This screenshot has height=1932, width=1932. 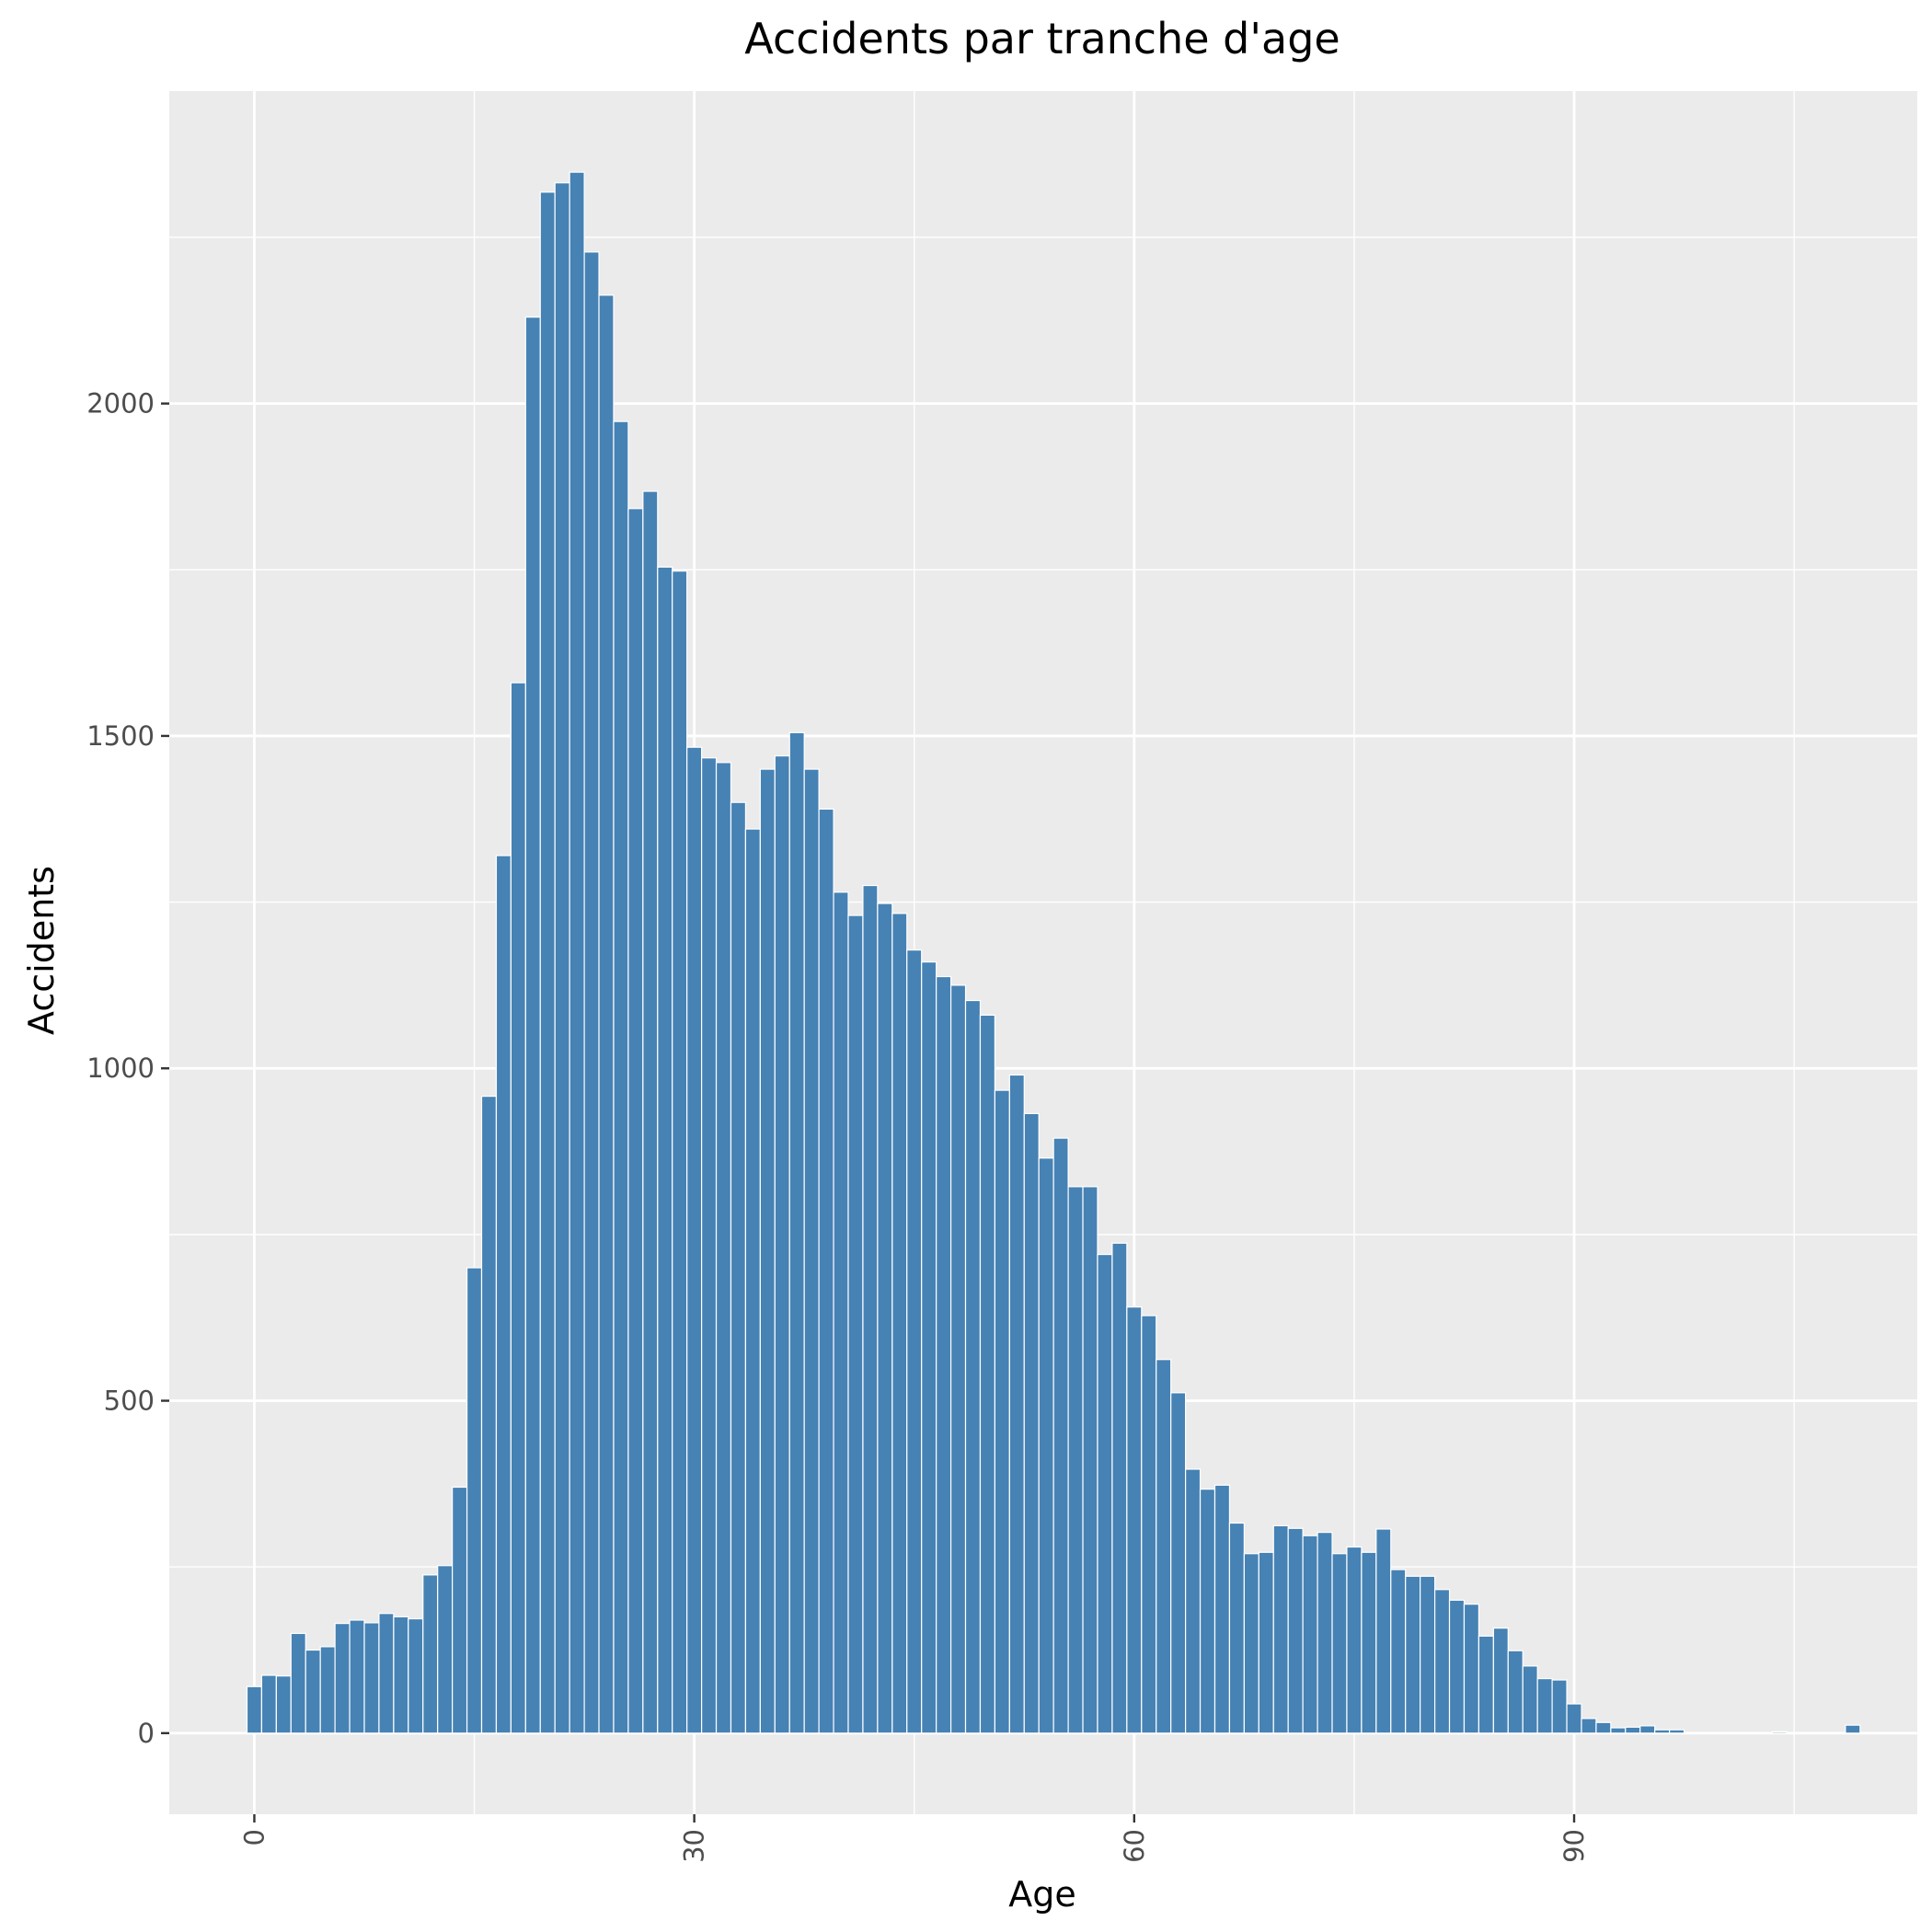 What do you see at coordinates (129, 1401) in the screenshot?
I see `y-tick-label: 500` at bounding box center [129, 1401].